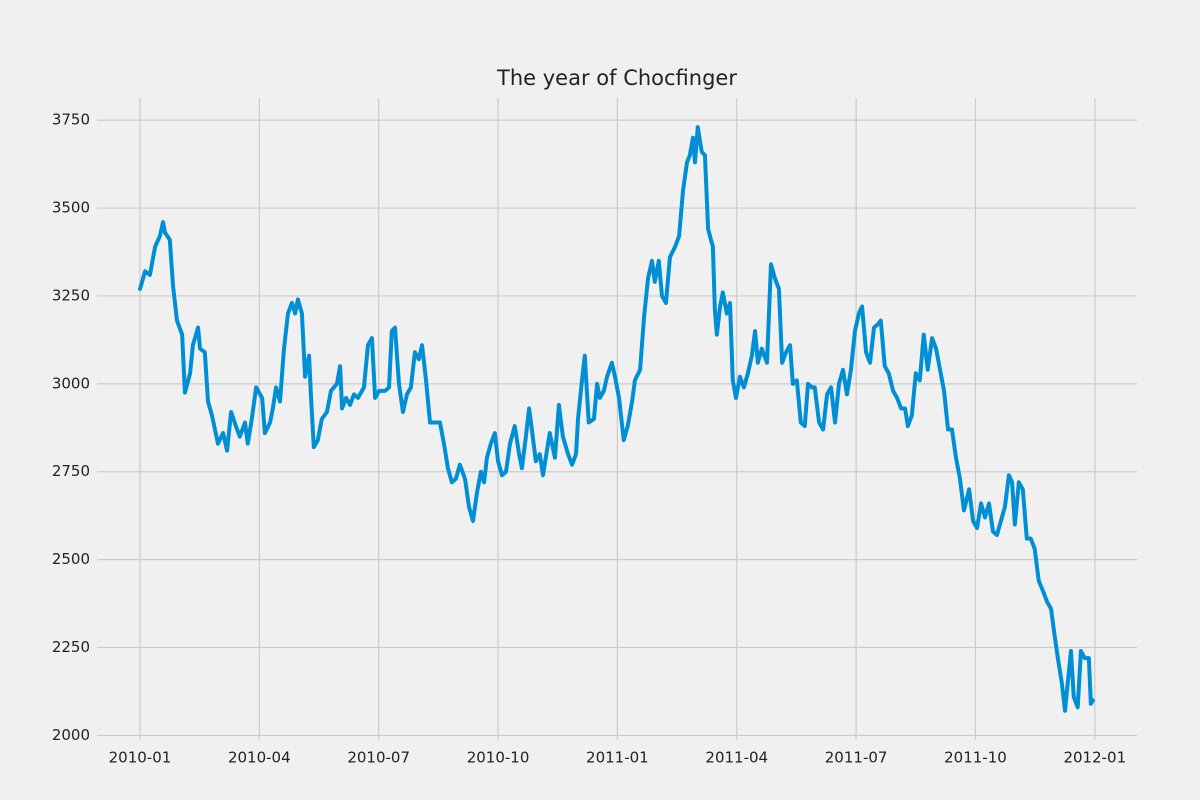  I want to click on chart-title: The year of Chocfinger, so click(616, 78).